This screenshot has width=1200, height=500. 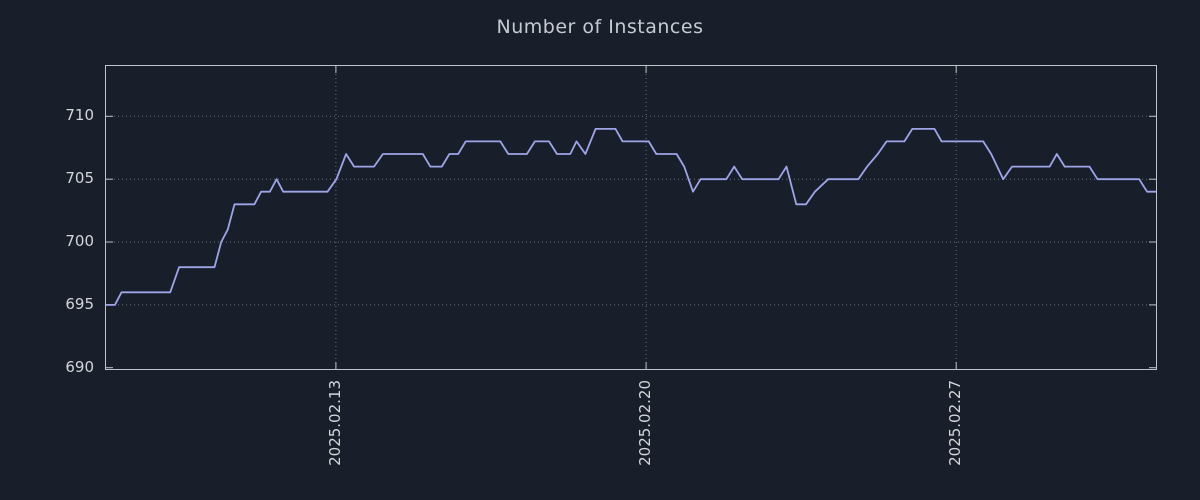 What do you see at coordinates (334, 423) in the screenshot?
I see `x-tick-label: 2025.02.13` at bounding box center [334, 423].